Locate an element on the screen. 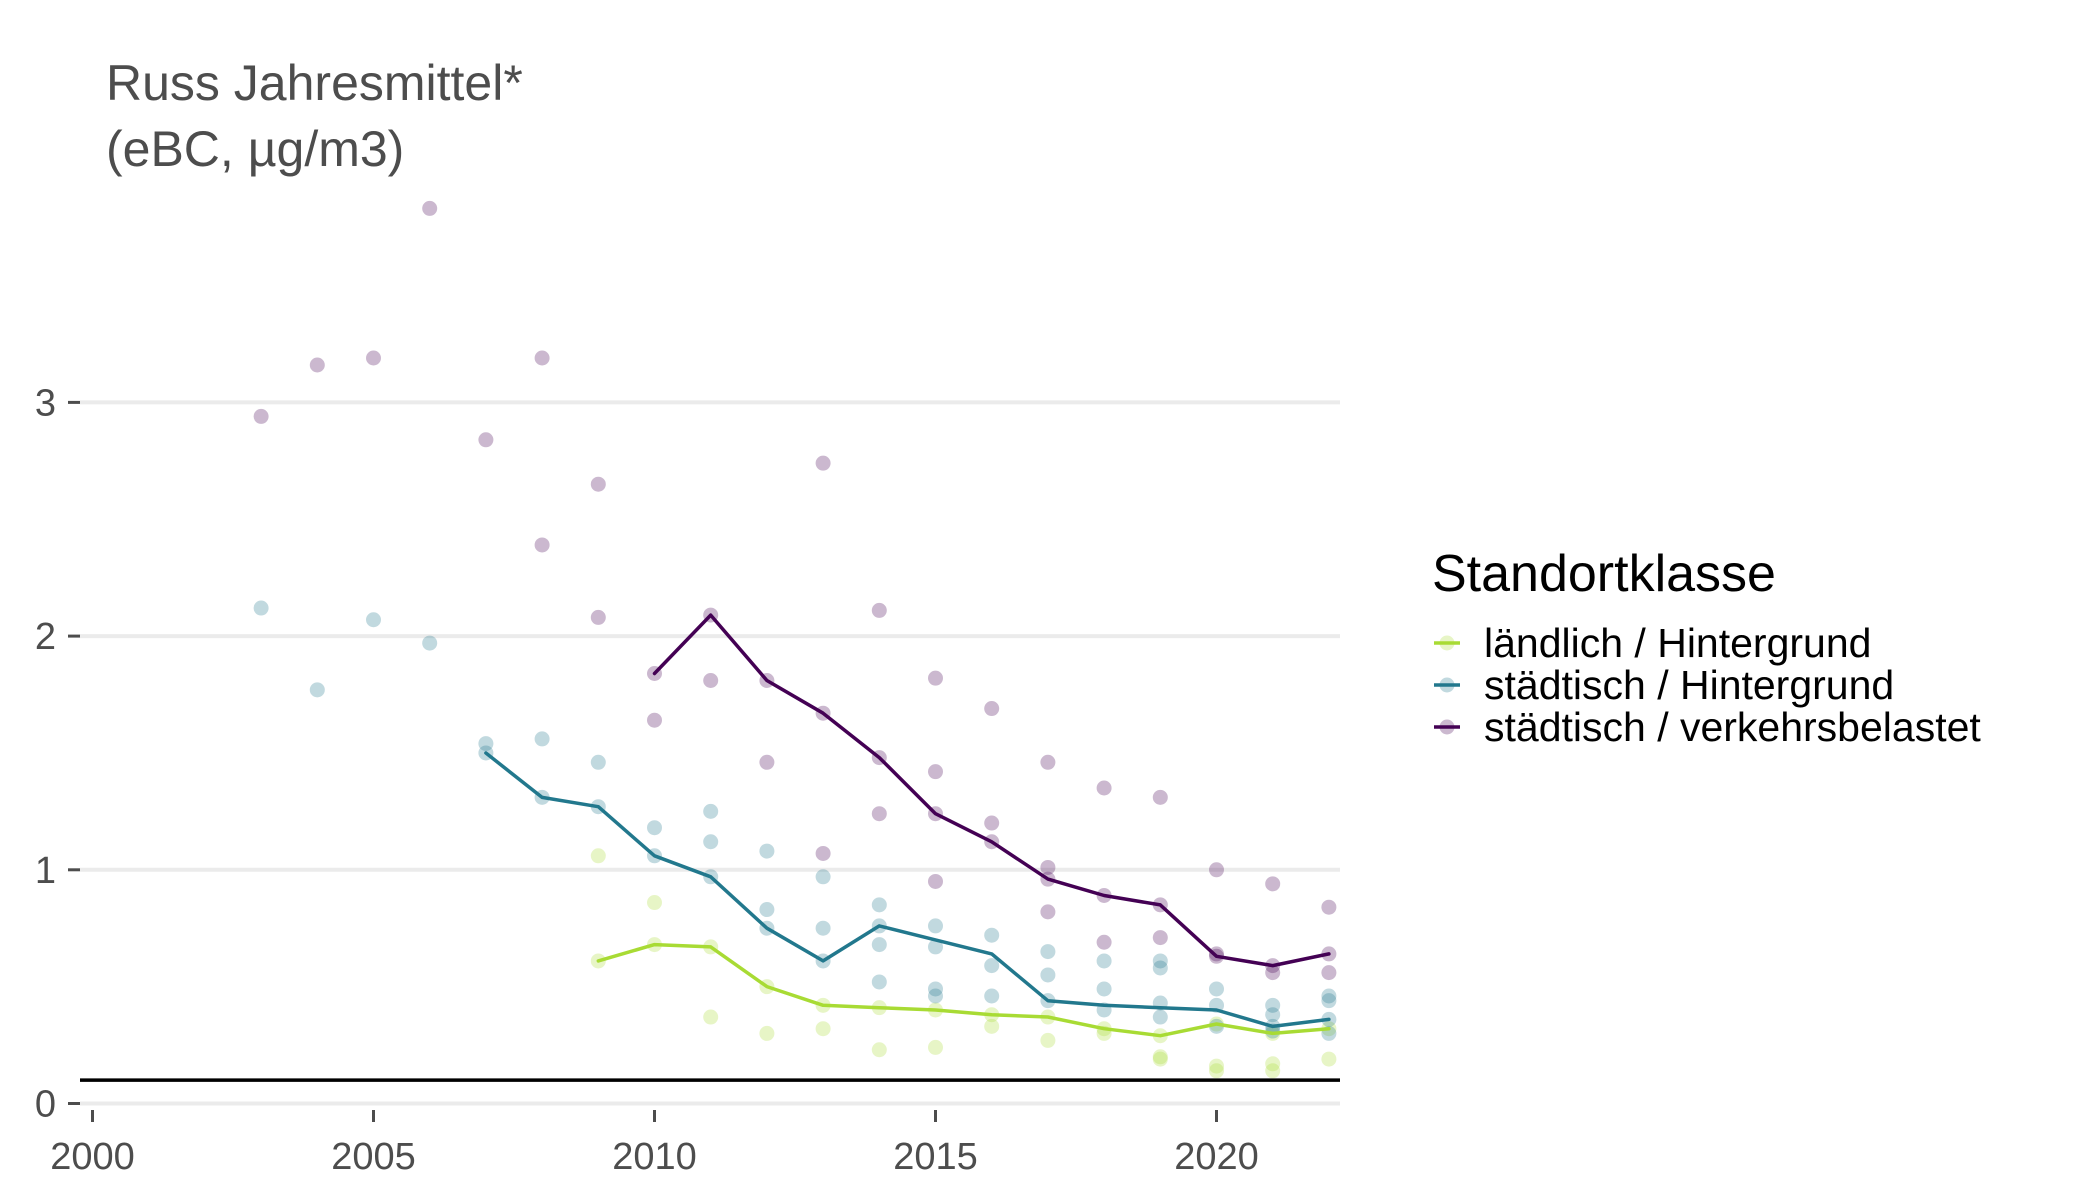  legend-item-laendlich: ländlich / Hintergrund is located at coordinates (1706, 643).